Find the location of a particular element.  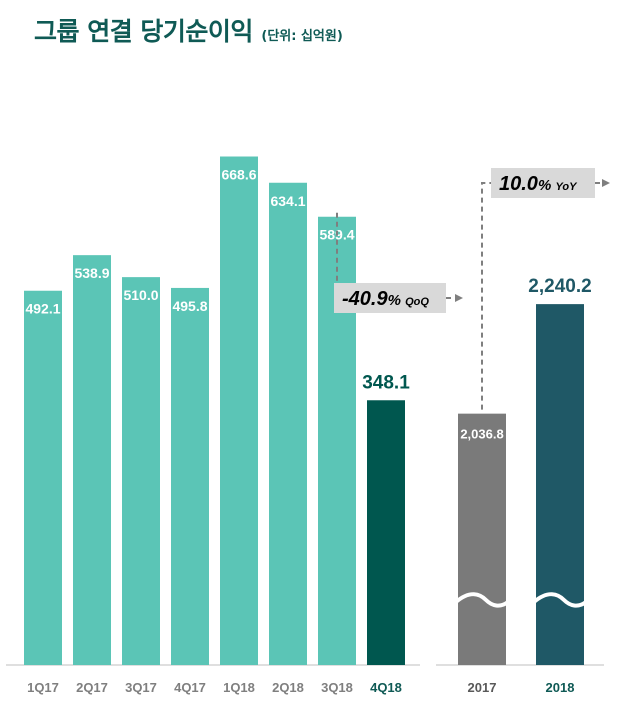

bar-label-1Q18: 668.6 is located at coordinates (238, 175).